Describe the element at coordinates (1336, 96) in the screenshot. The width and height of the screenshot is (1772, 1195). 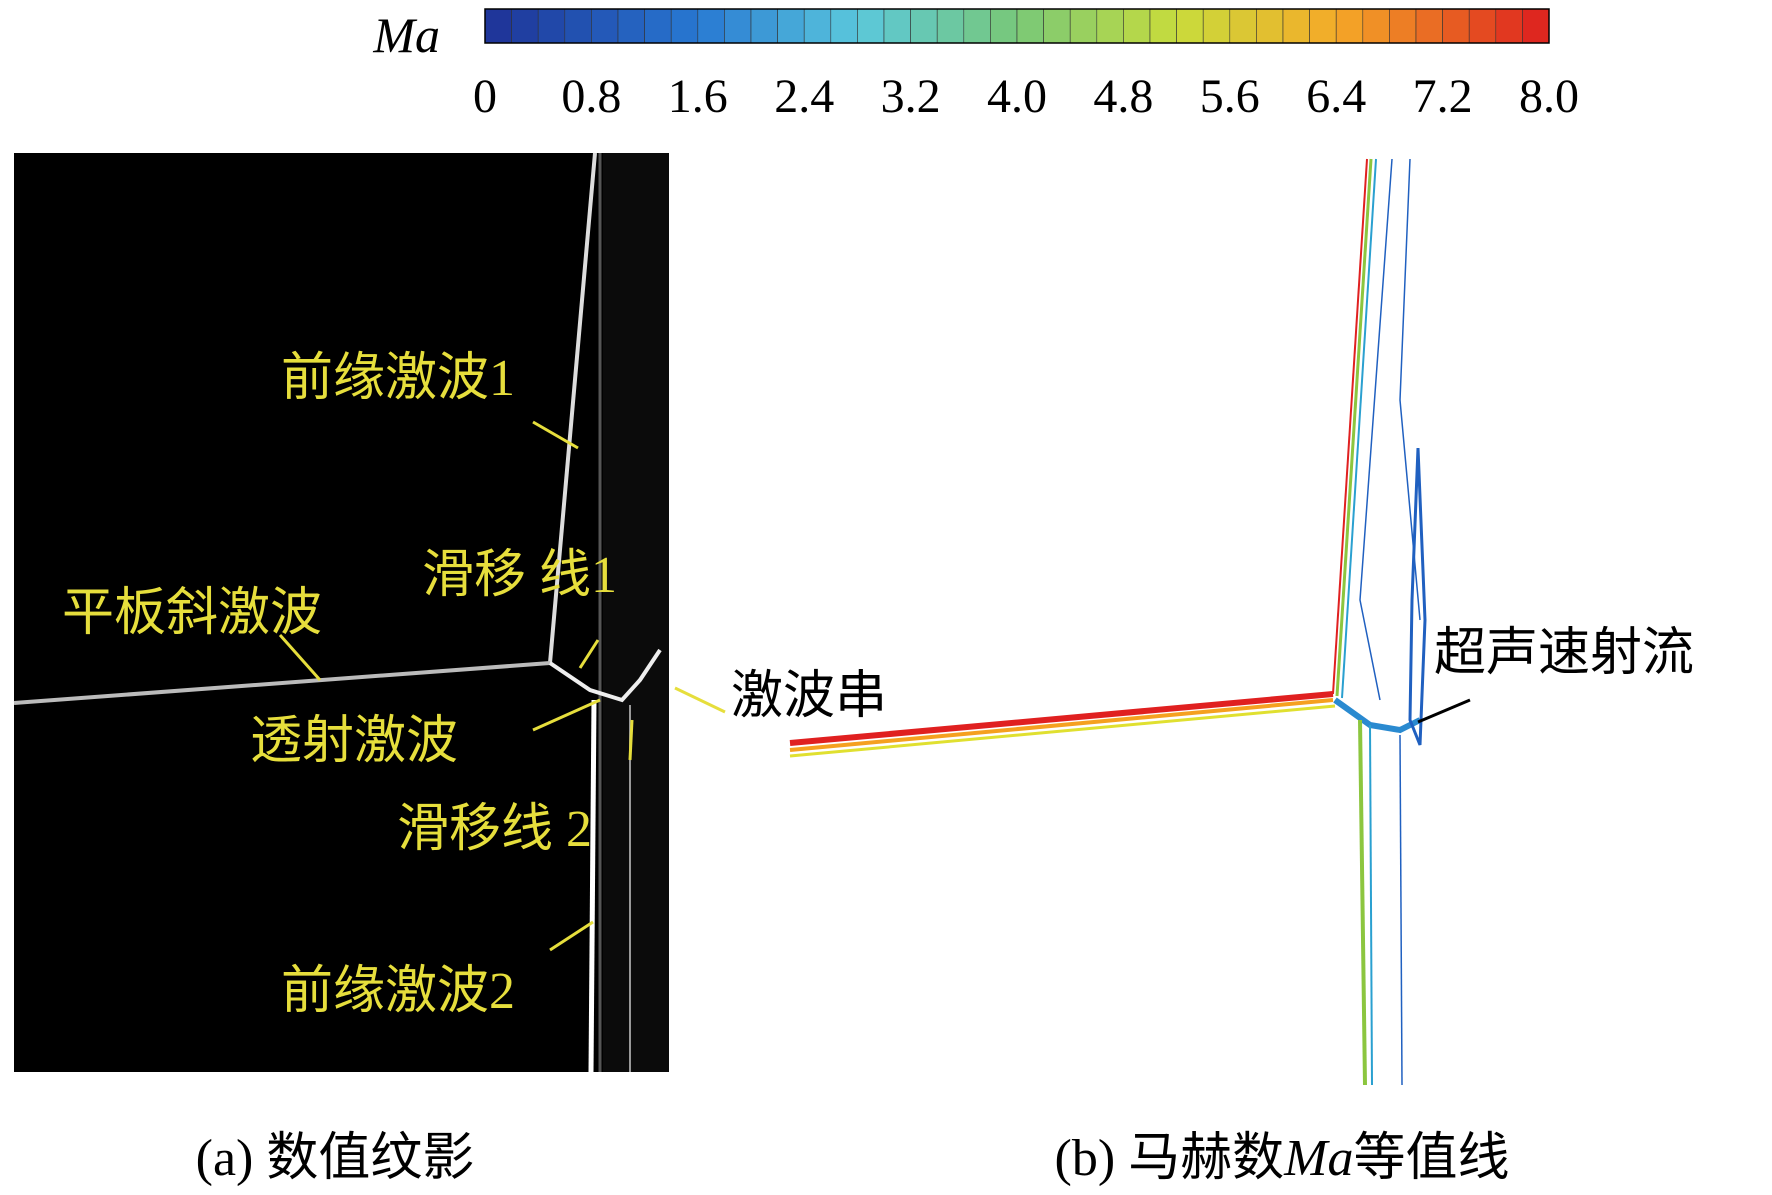
I see `colorbar-tick-label: 6.4` at that location.